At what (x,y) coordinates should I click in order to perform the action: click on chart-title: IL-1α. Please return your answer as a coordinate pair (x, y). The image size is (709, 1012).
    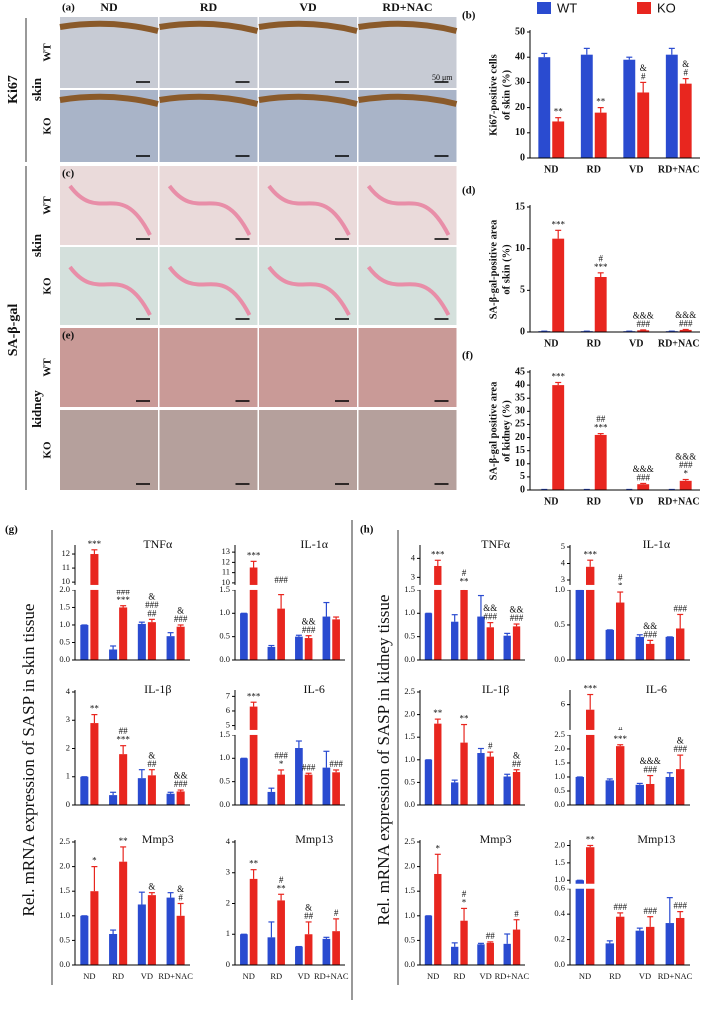
    Looking at the image, I should click on (314, 544).